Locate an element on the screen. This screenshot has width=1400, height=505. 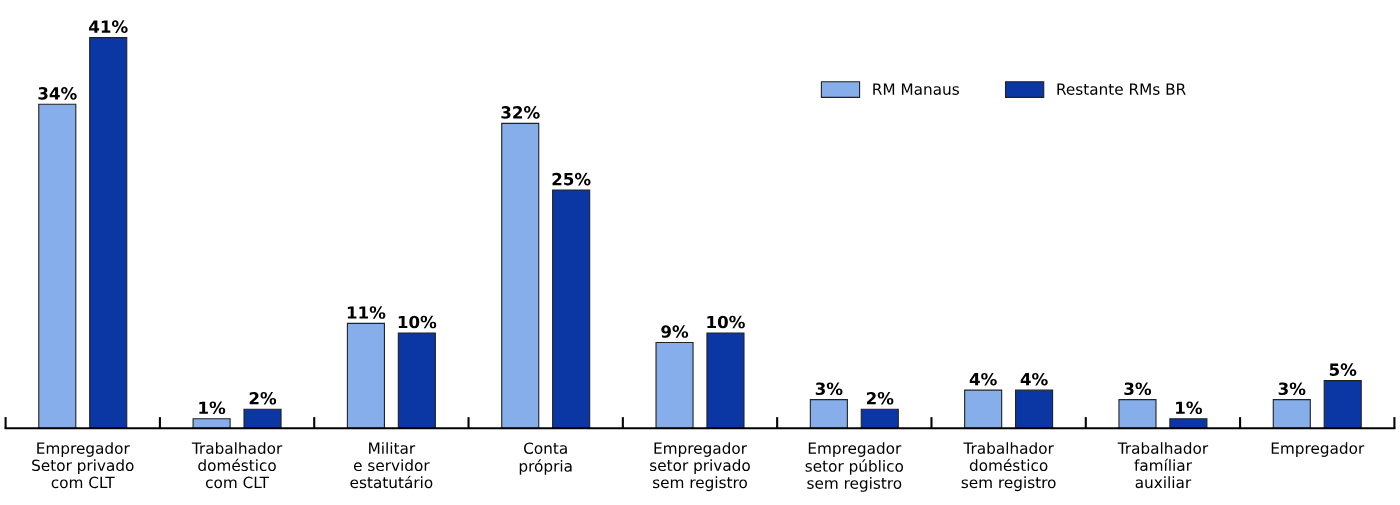
data-label: 9% is located at coordinates (675, 331).